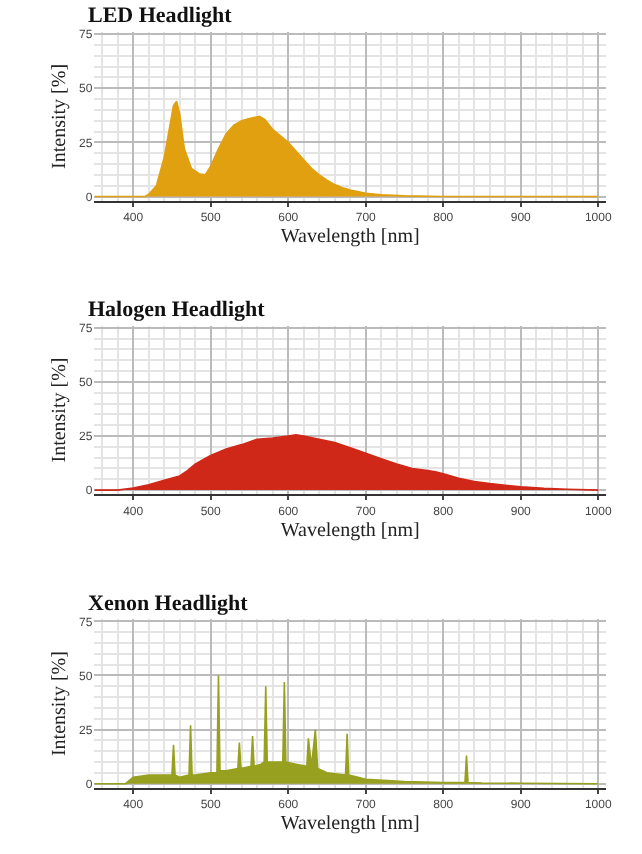 This screenshot has height=854, width=642. I want to click on chart-title: Xenon Headlight, so click(168, 604).